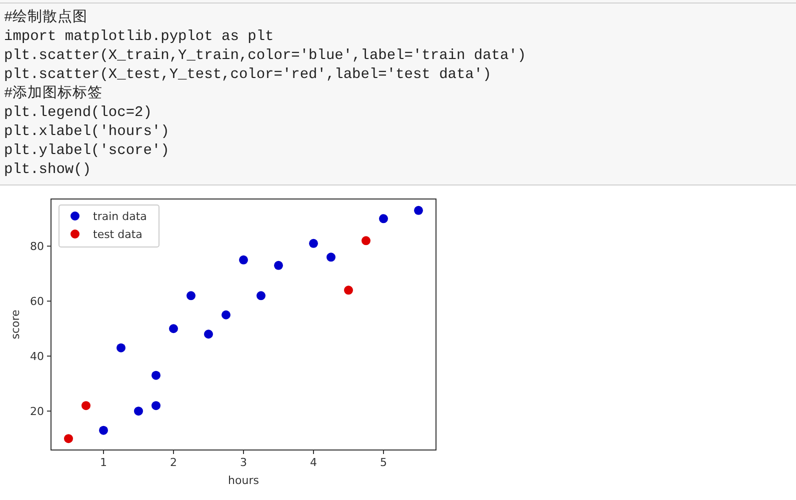  I want to click on text: #绘制散点图, so click(46, 17).